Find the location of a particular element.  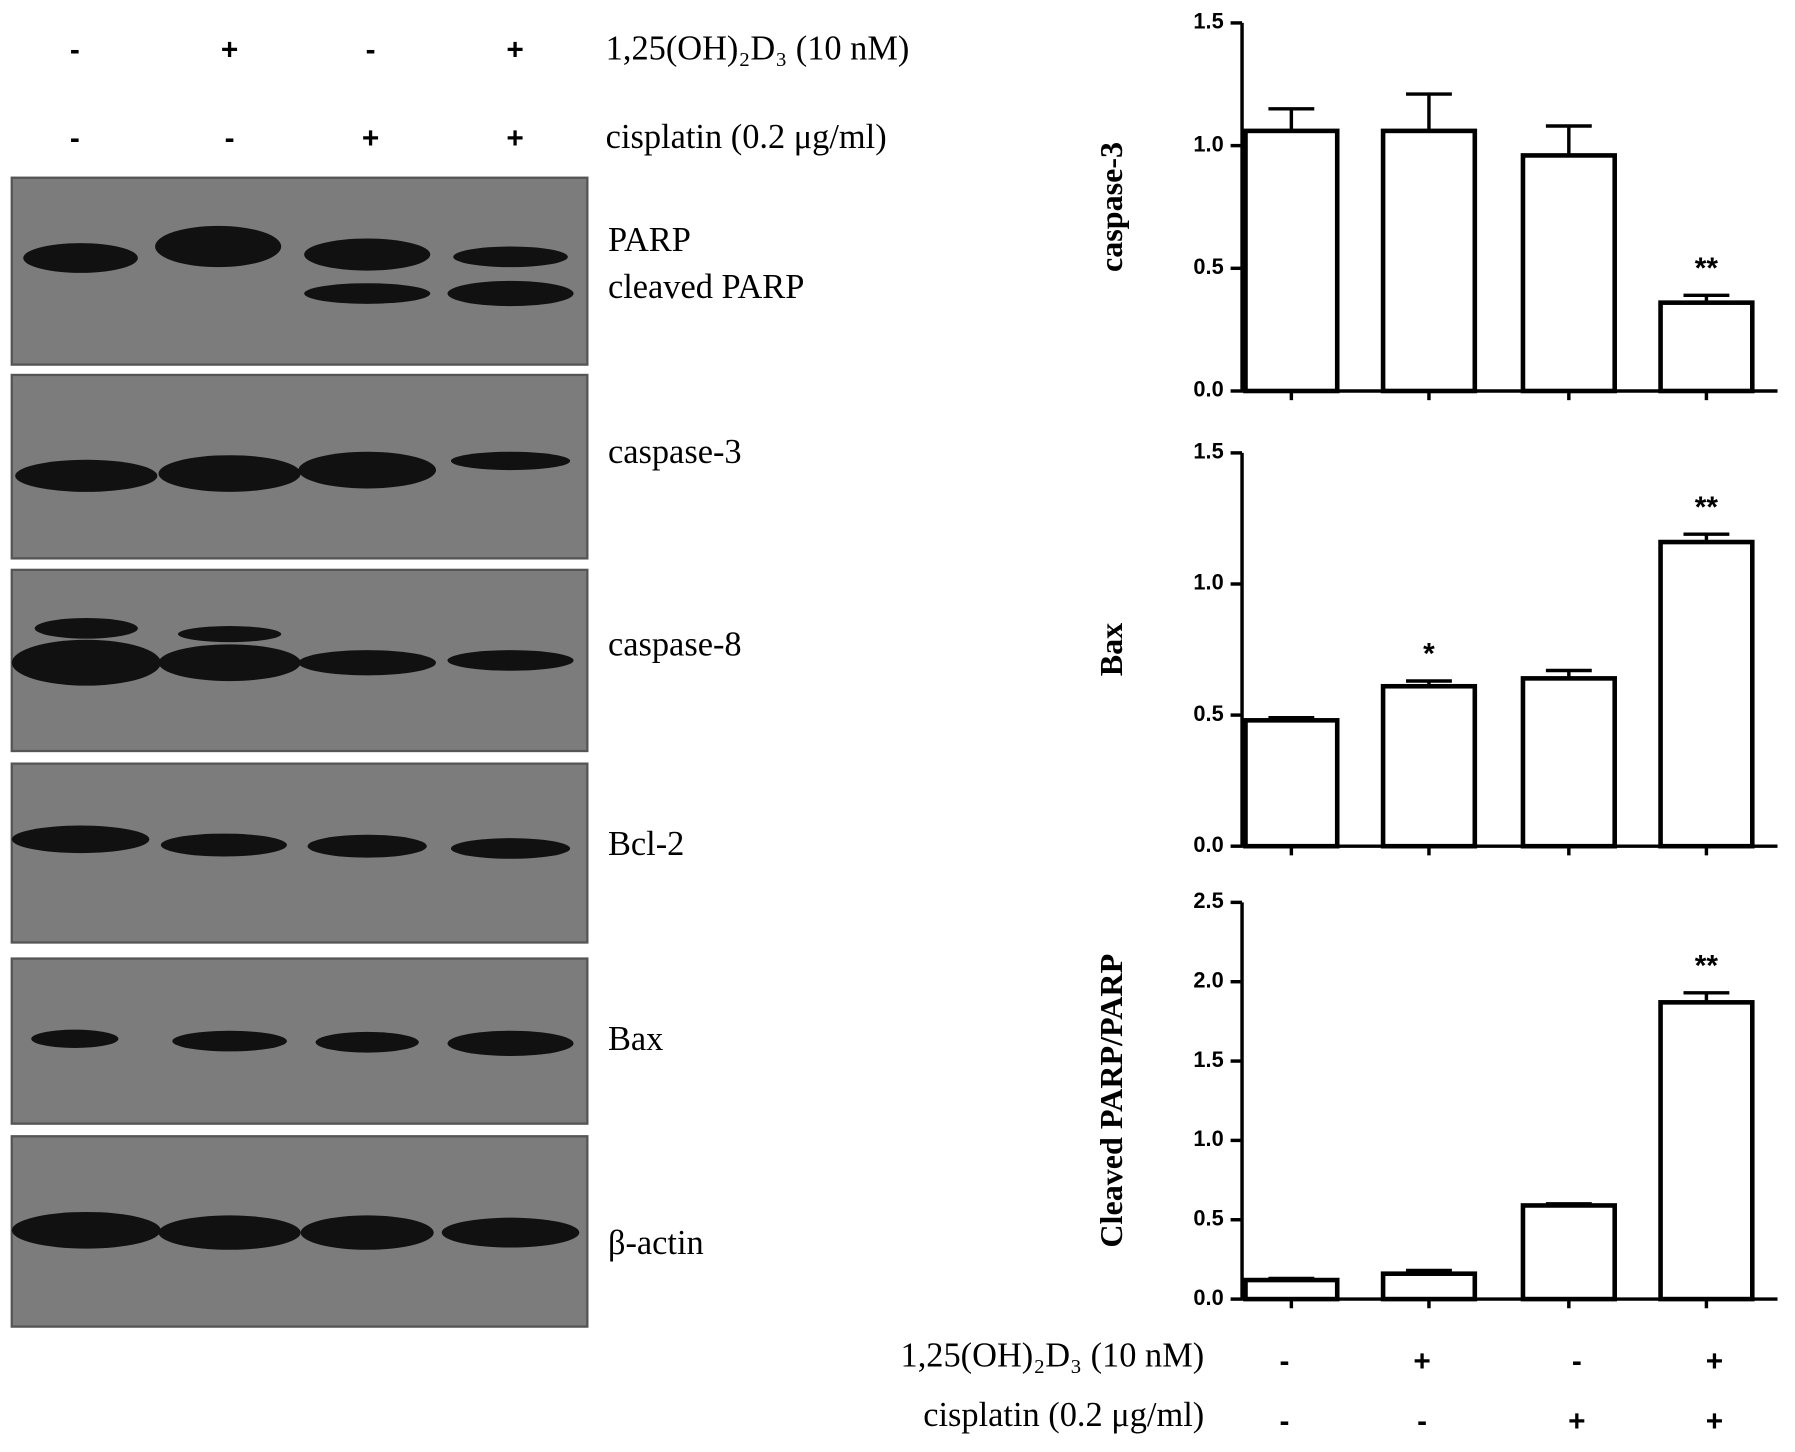

y-axis-label: Cleaved PARP/PARP is located at coordinates (1111, 1101).